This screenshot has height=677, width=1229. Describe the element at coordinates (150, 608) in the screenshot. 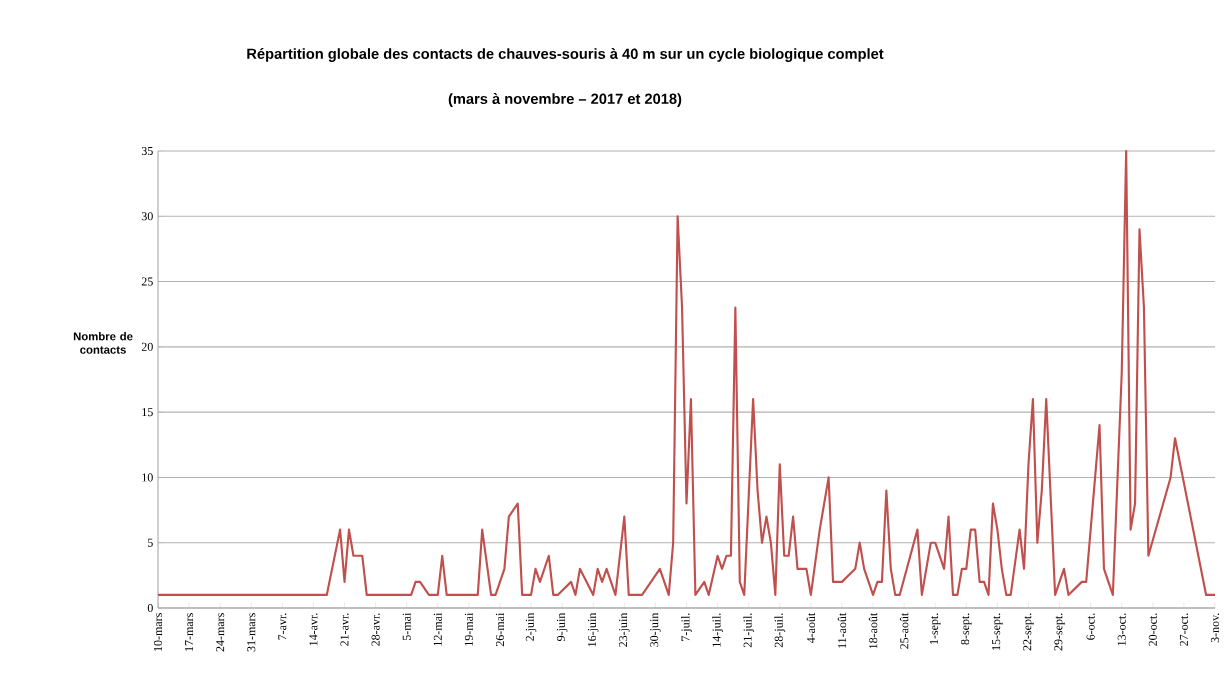

I see `y-tick-label: 0` at that location.